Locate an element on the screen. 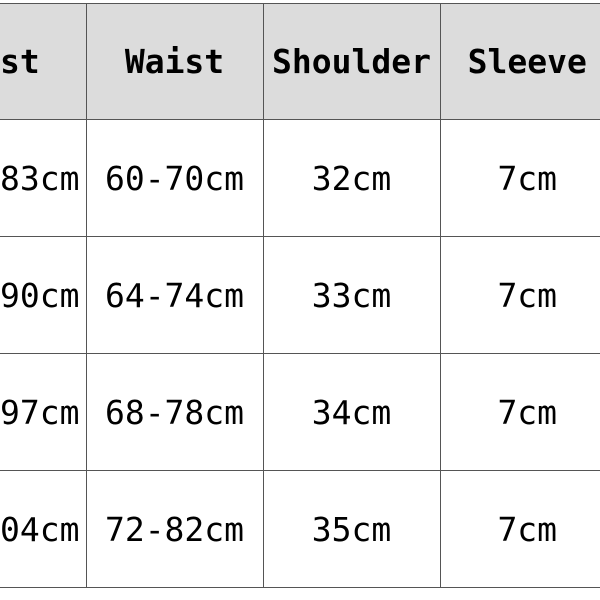  cell-bust: 83cm is located at coordinates (43, 178).